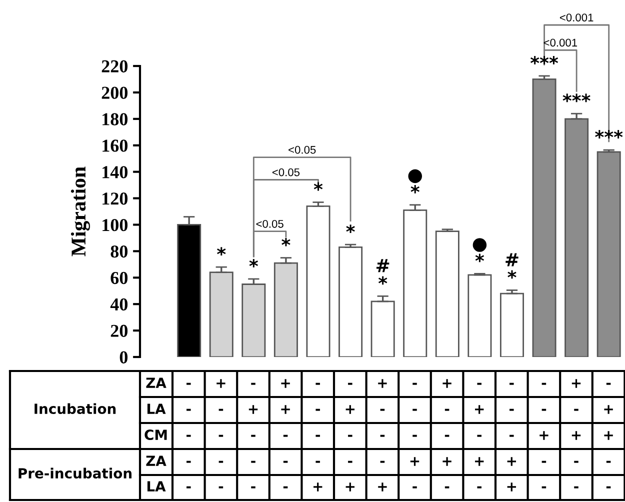 The height and width of the screenshot is (502, 625). What do you see at coordinates (124, 357) in the screenshot?
I see `y-tick-label: 0` at bounding box center [124, 357].